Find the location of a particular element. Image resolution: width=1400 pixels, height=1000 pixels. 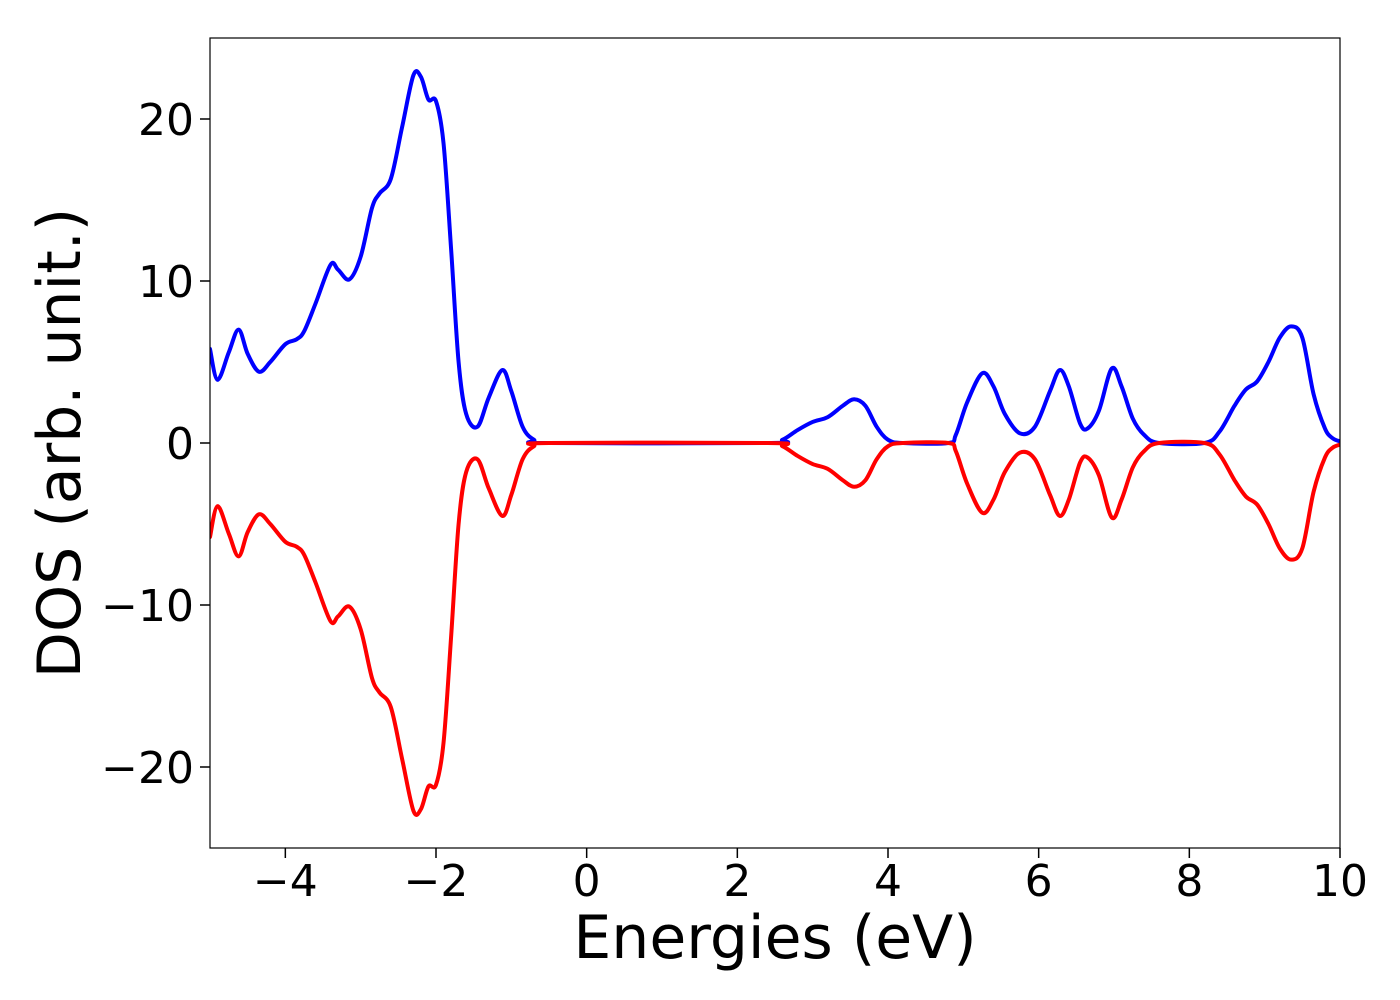

y-tick-label: −10 is located at coordinates (147, 606).